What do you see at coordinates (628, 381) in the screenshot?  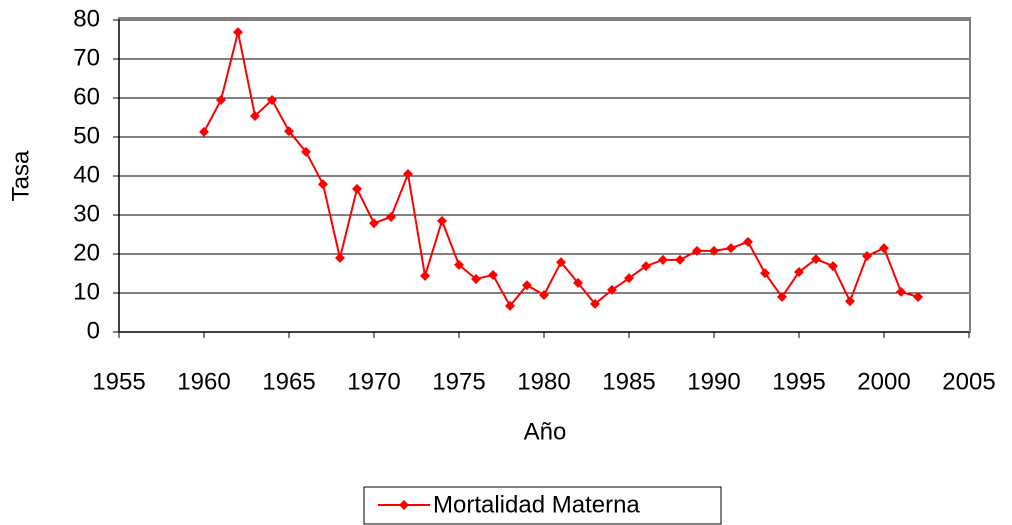 I see `x-tick-label: 1985` at bounding box center [628, 381].